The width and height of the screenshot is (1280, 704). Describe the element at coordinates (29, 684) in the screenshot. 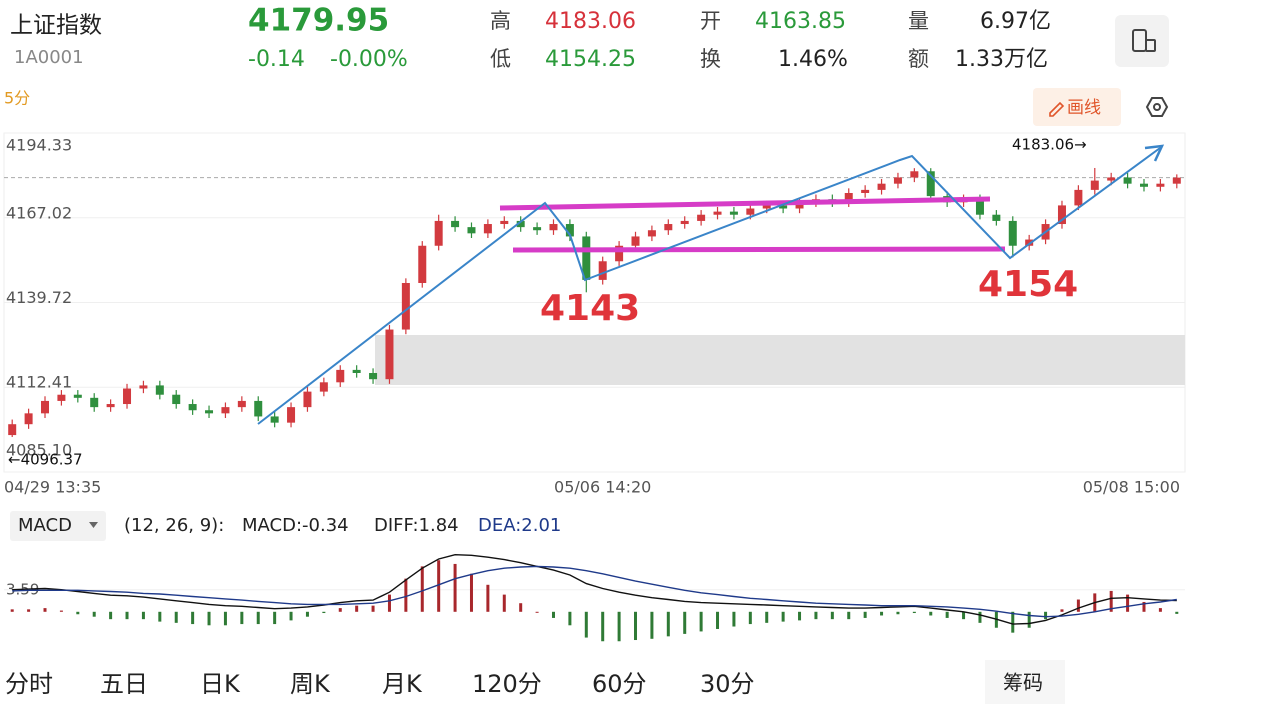

I see `tab: 分时` at that location.